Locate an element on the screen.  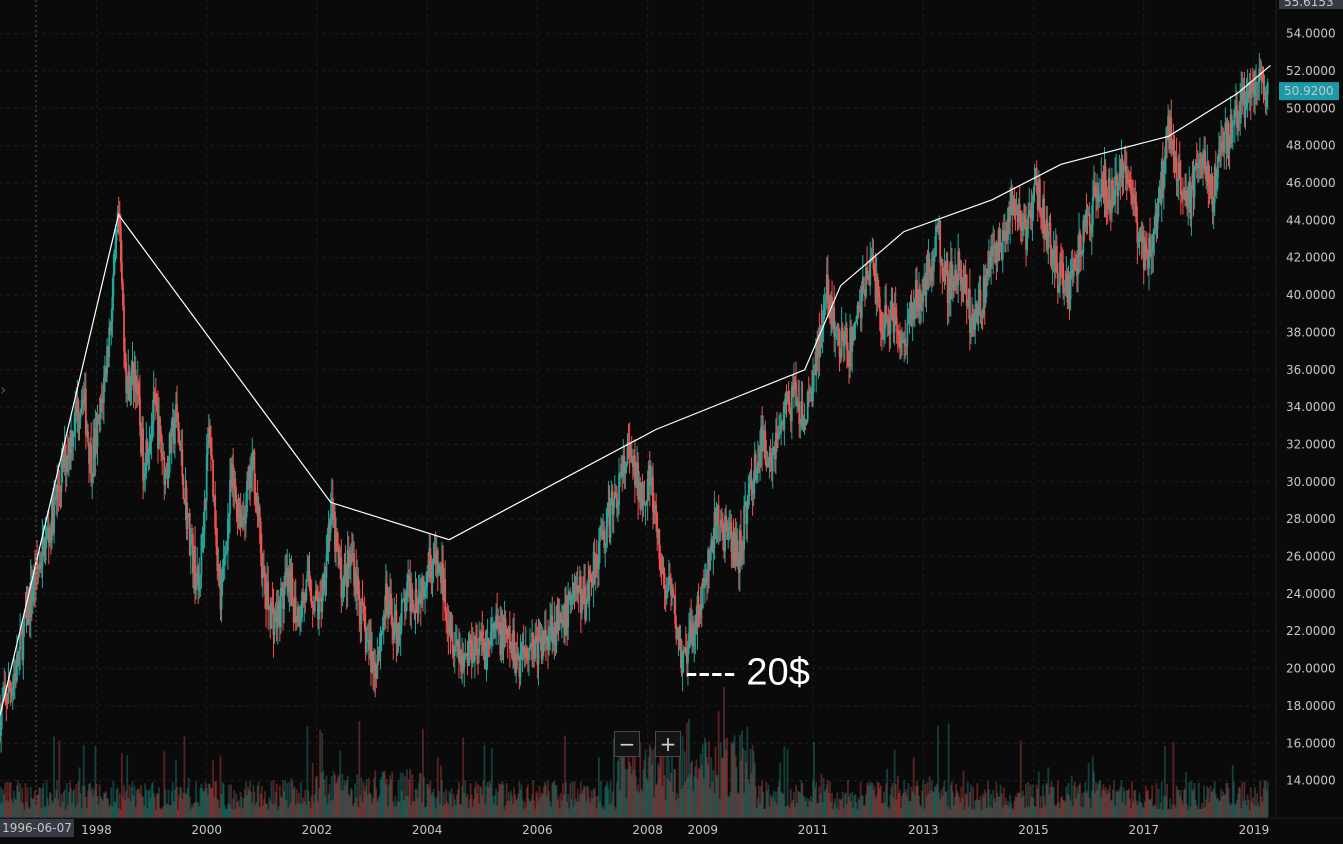
y-tick-label: 50.0000 is located at coordinates (1311, 108).